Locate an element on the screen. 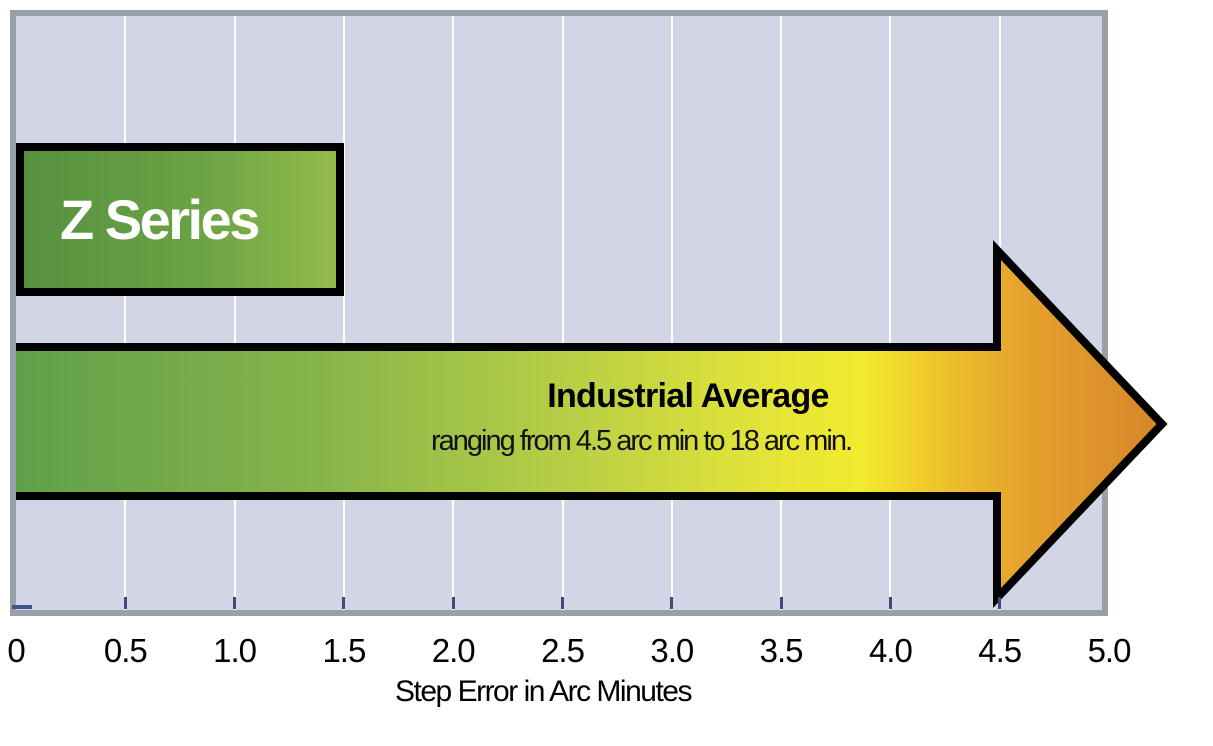  x-axis-tick-label: 4.5 is located at coordinates (1000, 650).